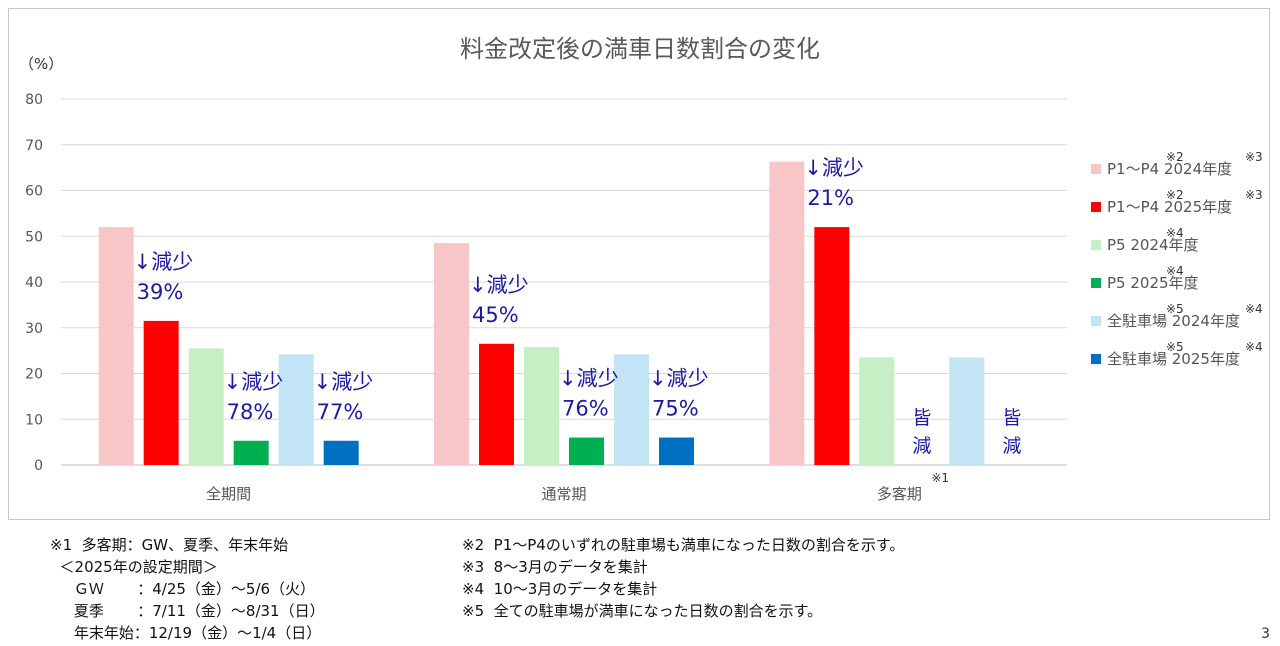  What do you see at coordinates (1153, 283) in the screenshot?
I see `legend-label: P5 2025年度` at bounding box center [1153, 283].